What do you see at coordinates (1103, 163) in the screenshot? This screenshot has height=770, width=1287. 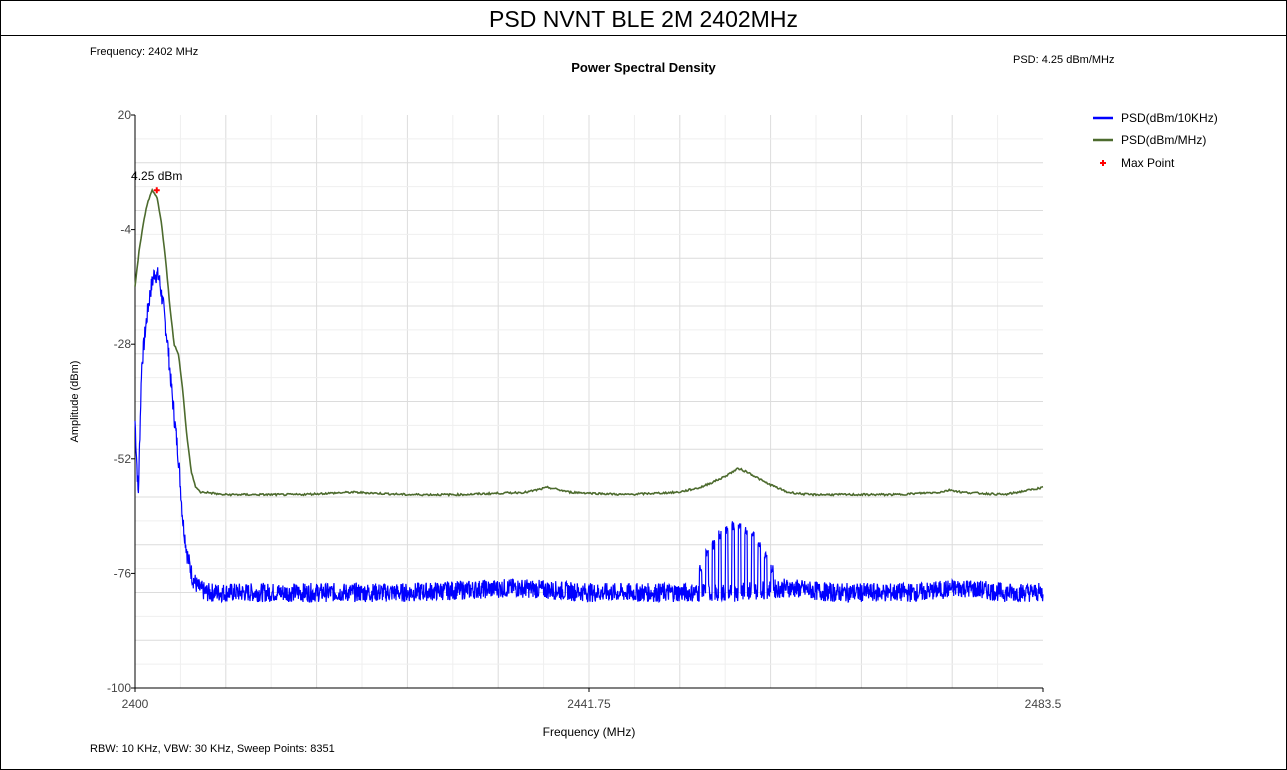 I see `legend-max-point-marker` at bounding box center [1103, 163].